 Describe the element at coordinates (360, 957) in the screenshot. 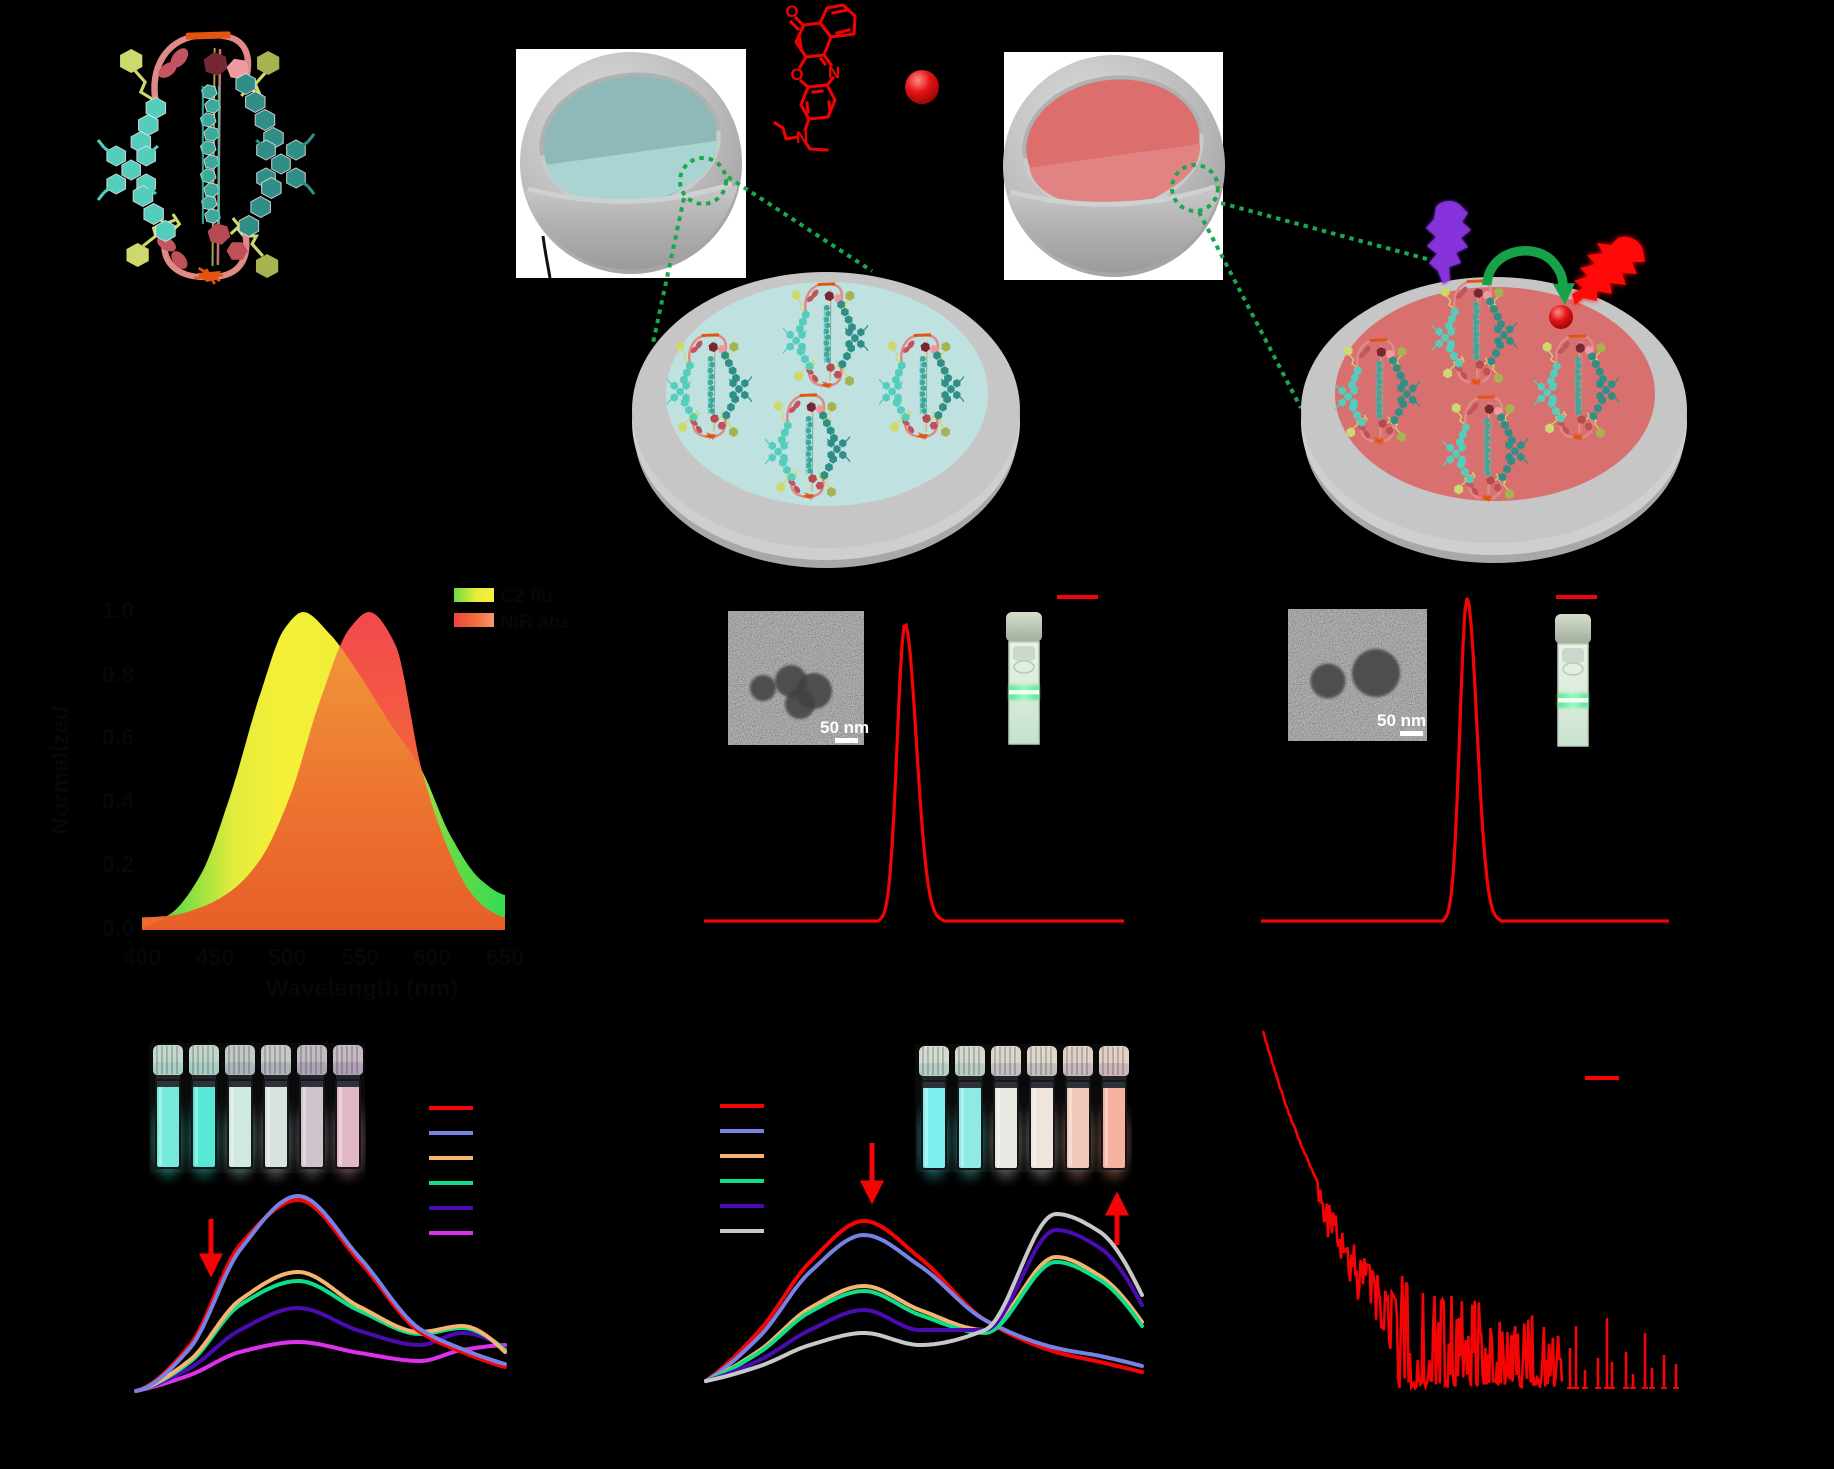

I see `svg-text: 550` at that location.